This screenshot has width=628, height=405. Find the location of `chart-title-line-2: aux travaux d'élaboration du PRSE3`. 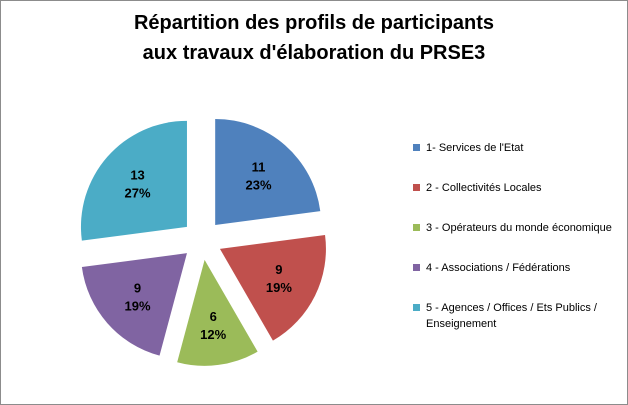

chart-title-line-2: aux travaux d'élaboration du PRSE3 is located at coordinates (314, 53).